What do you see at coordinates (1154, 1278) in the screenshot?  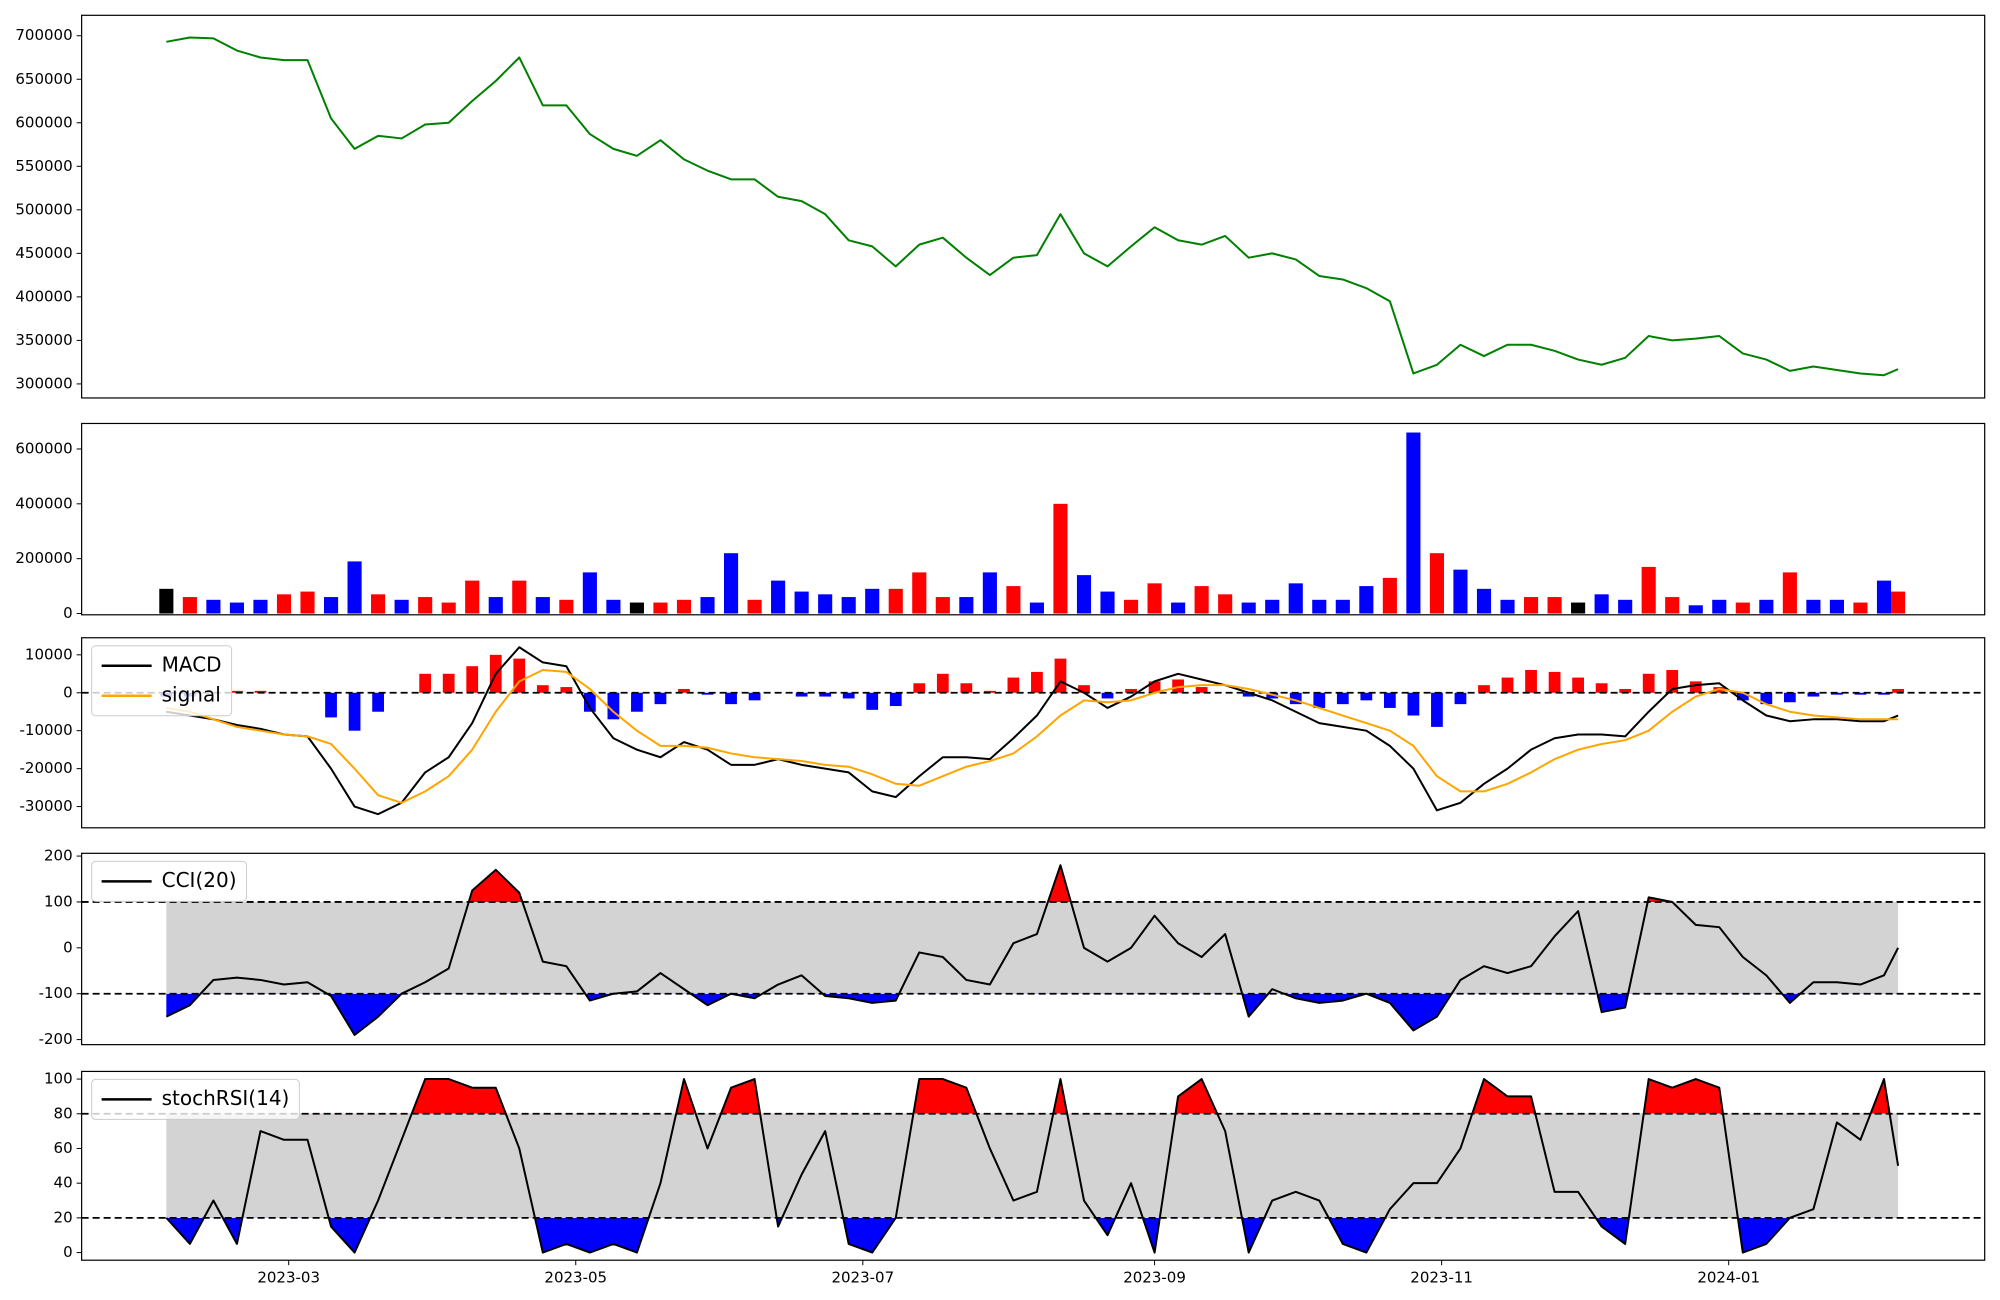 I see `x-tick-label: 2023-09` at bounding box center [1154, 1278].